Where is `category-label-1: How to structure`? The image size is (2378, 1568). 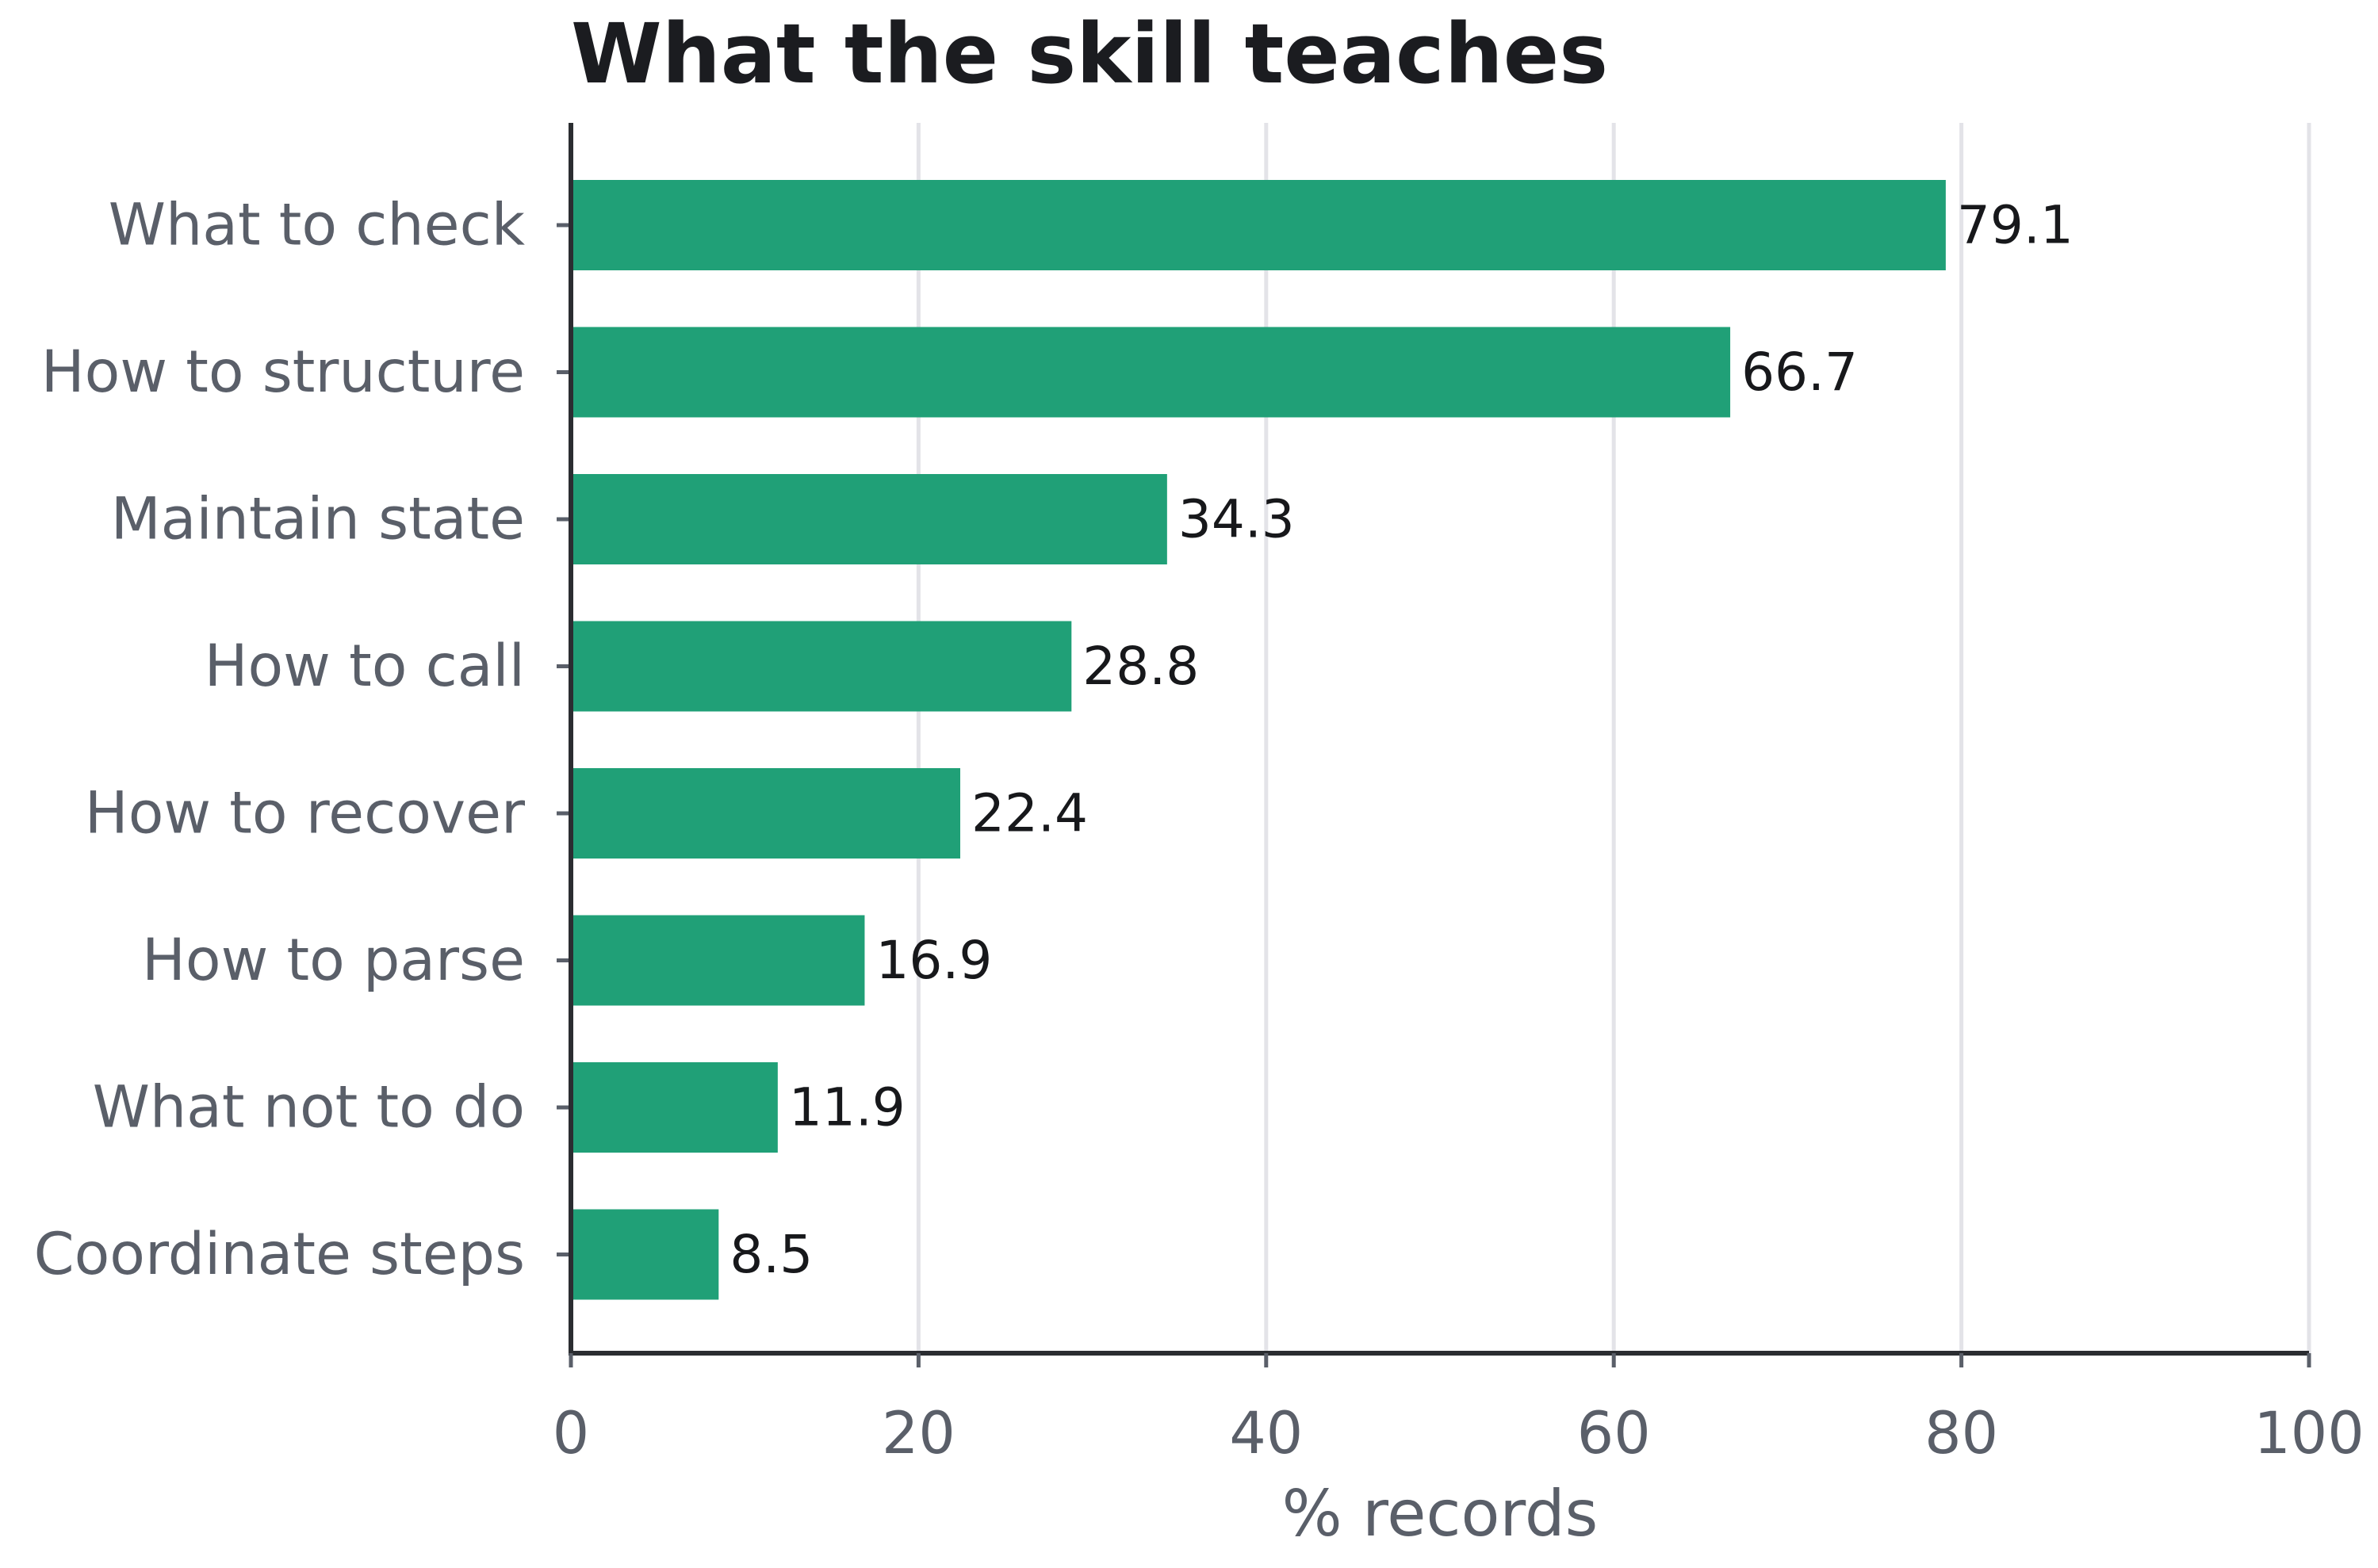 category-label-1: How to structure is located at coordinates (283, 372).